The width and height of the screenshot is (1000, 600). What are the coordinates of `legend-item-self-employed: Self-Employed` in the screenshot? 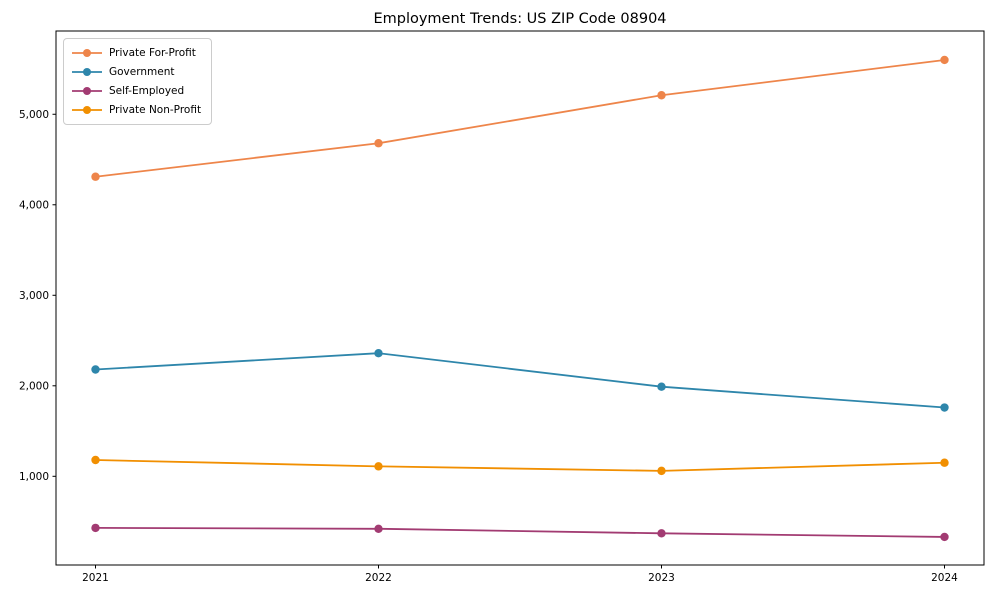 It's located at (136, 91).